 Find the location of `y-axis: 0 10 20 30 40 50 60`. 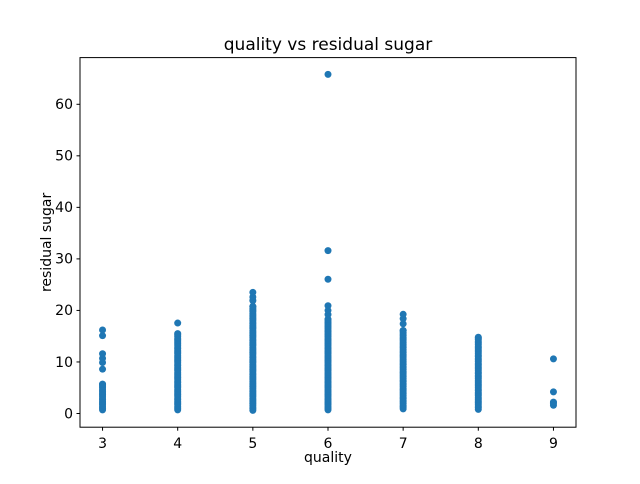

y-axis: 0 10 20 30 40 50 60 is located at coordinates (67, 259).